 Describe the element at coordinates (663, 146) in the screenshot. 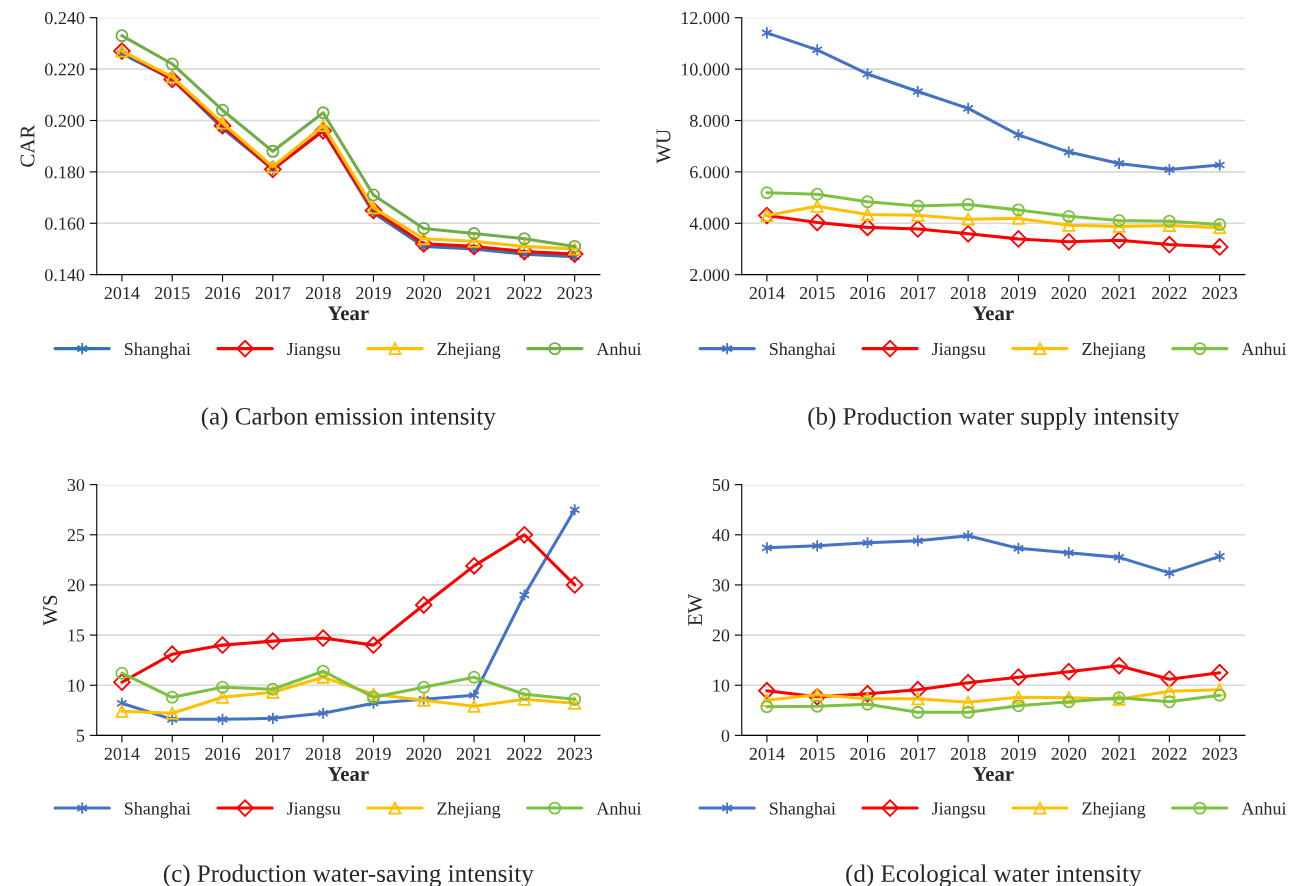

I see `y-axis-title: WU` at that location.